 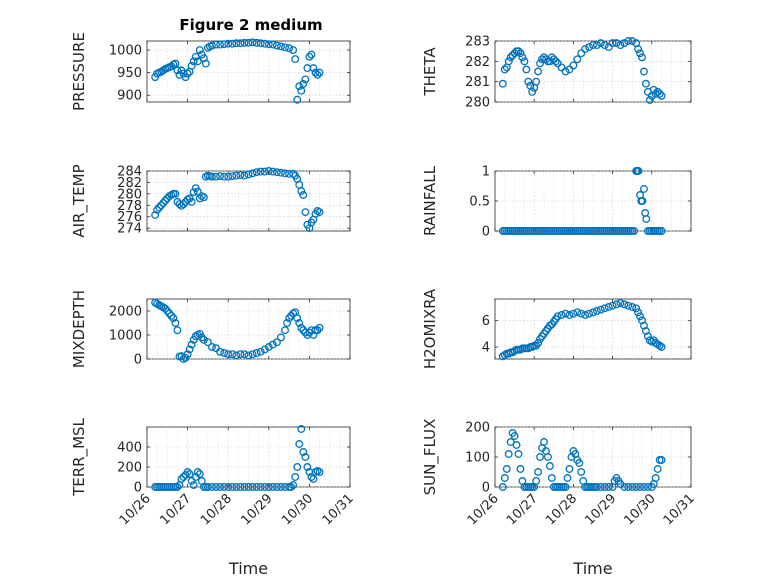 I want to click on y-tick-label: 274, so click(x=129, y=229).